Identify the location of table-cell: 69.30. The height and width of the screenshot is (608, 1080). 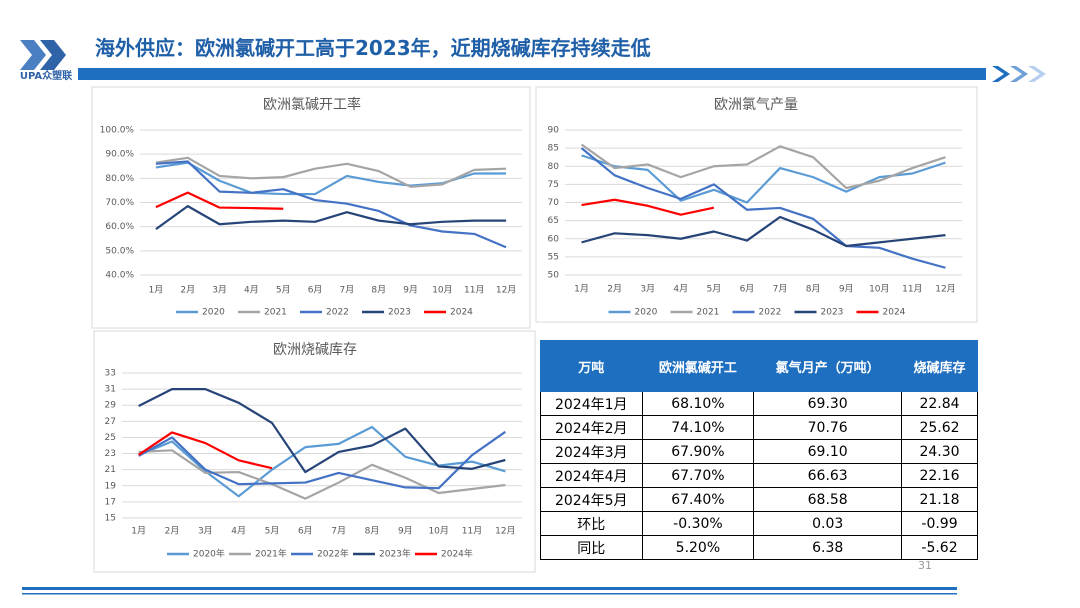
(828, 403).